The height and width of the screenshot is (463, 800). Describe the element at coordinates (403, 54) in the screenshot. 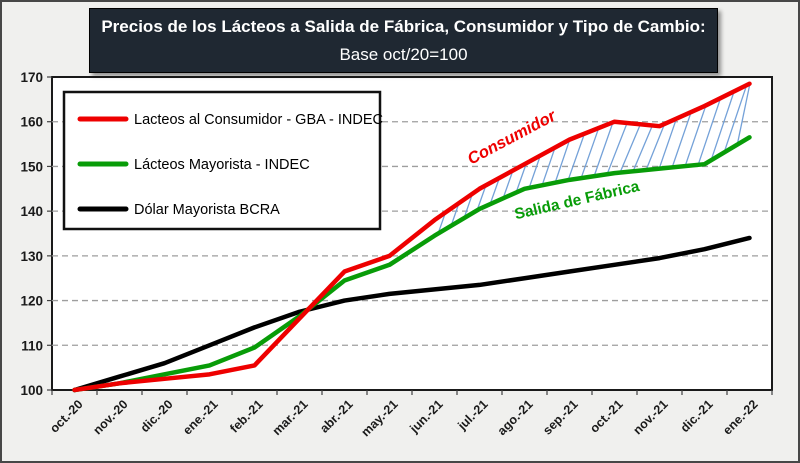

I see `chart-title-subtitle: Base oct/20=100` at that location.